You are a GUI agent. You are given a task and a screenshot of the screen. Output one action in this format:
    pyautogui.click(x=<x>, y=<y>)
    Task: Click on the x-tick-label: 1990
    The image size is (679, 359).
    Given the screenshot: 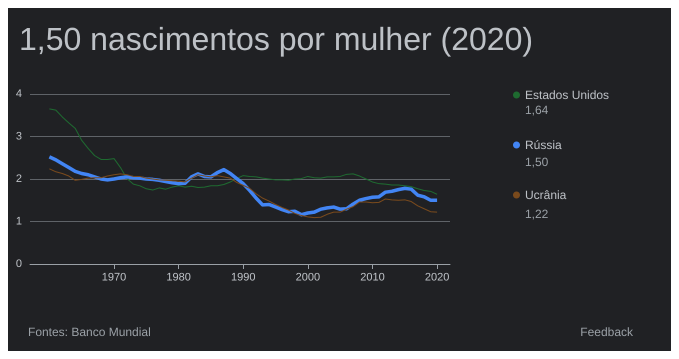 What is the action you would take?
    pyautogui.click(x=243, y=278)
    